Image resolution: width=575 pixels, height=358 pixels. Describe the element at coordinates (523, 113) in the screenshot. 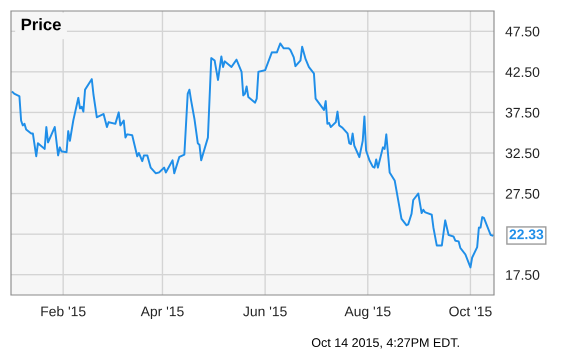

I see `y-tick-label: 37.50` at that location.